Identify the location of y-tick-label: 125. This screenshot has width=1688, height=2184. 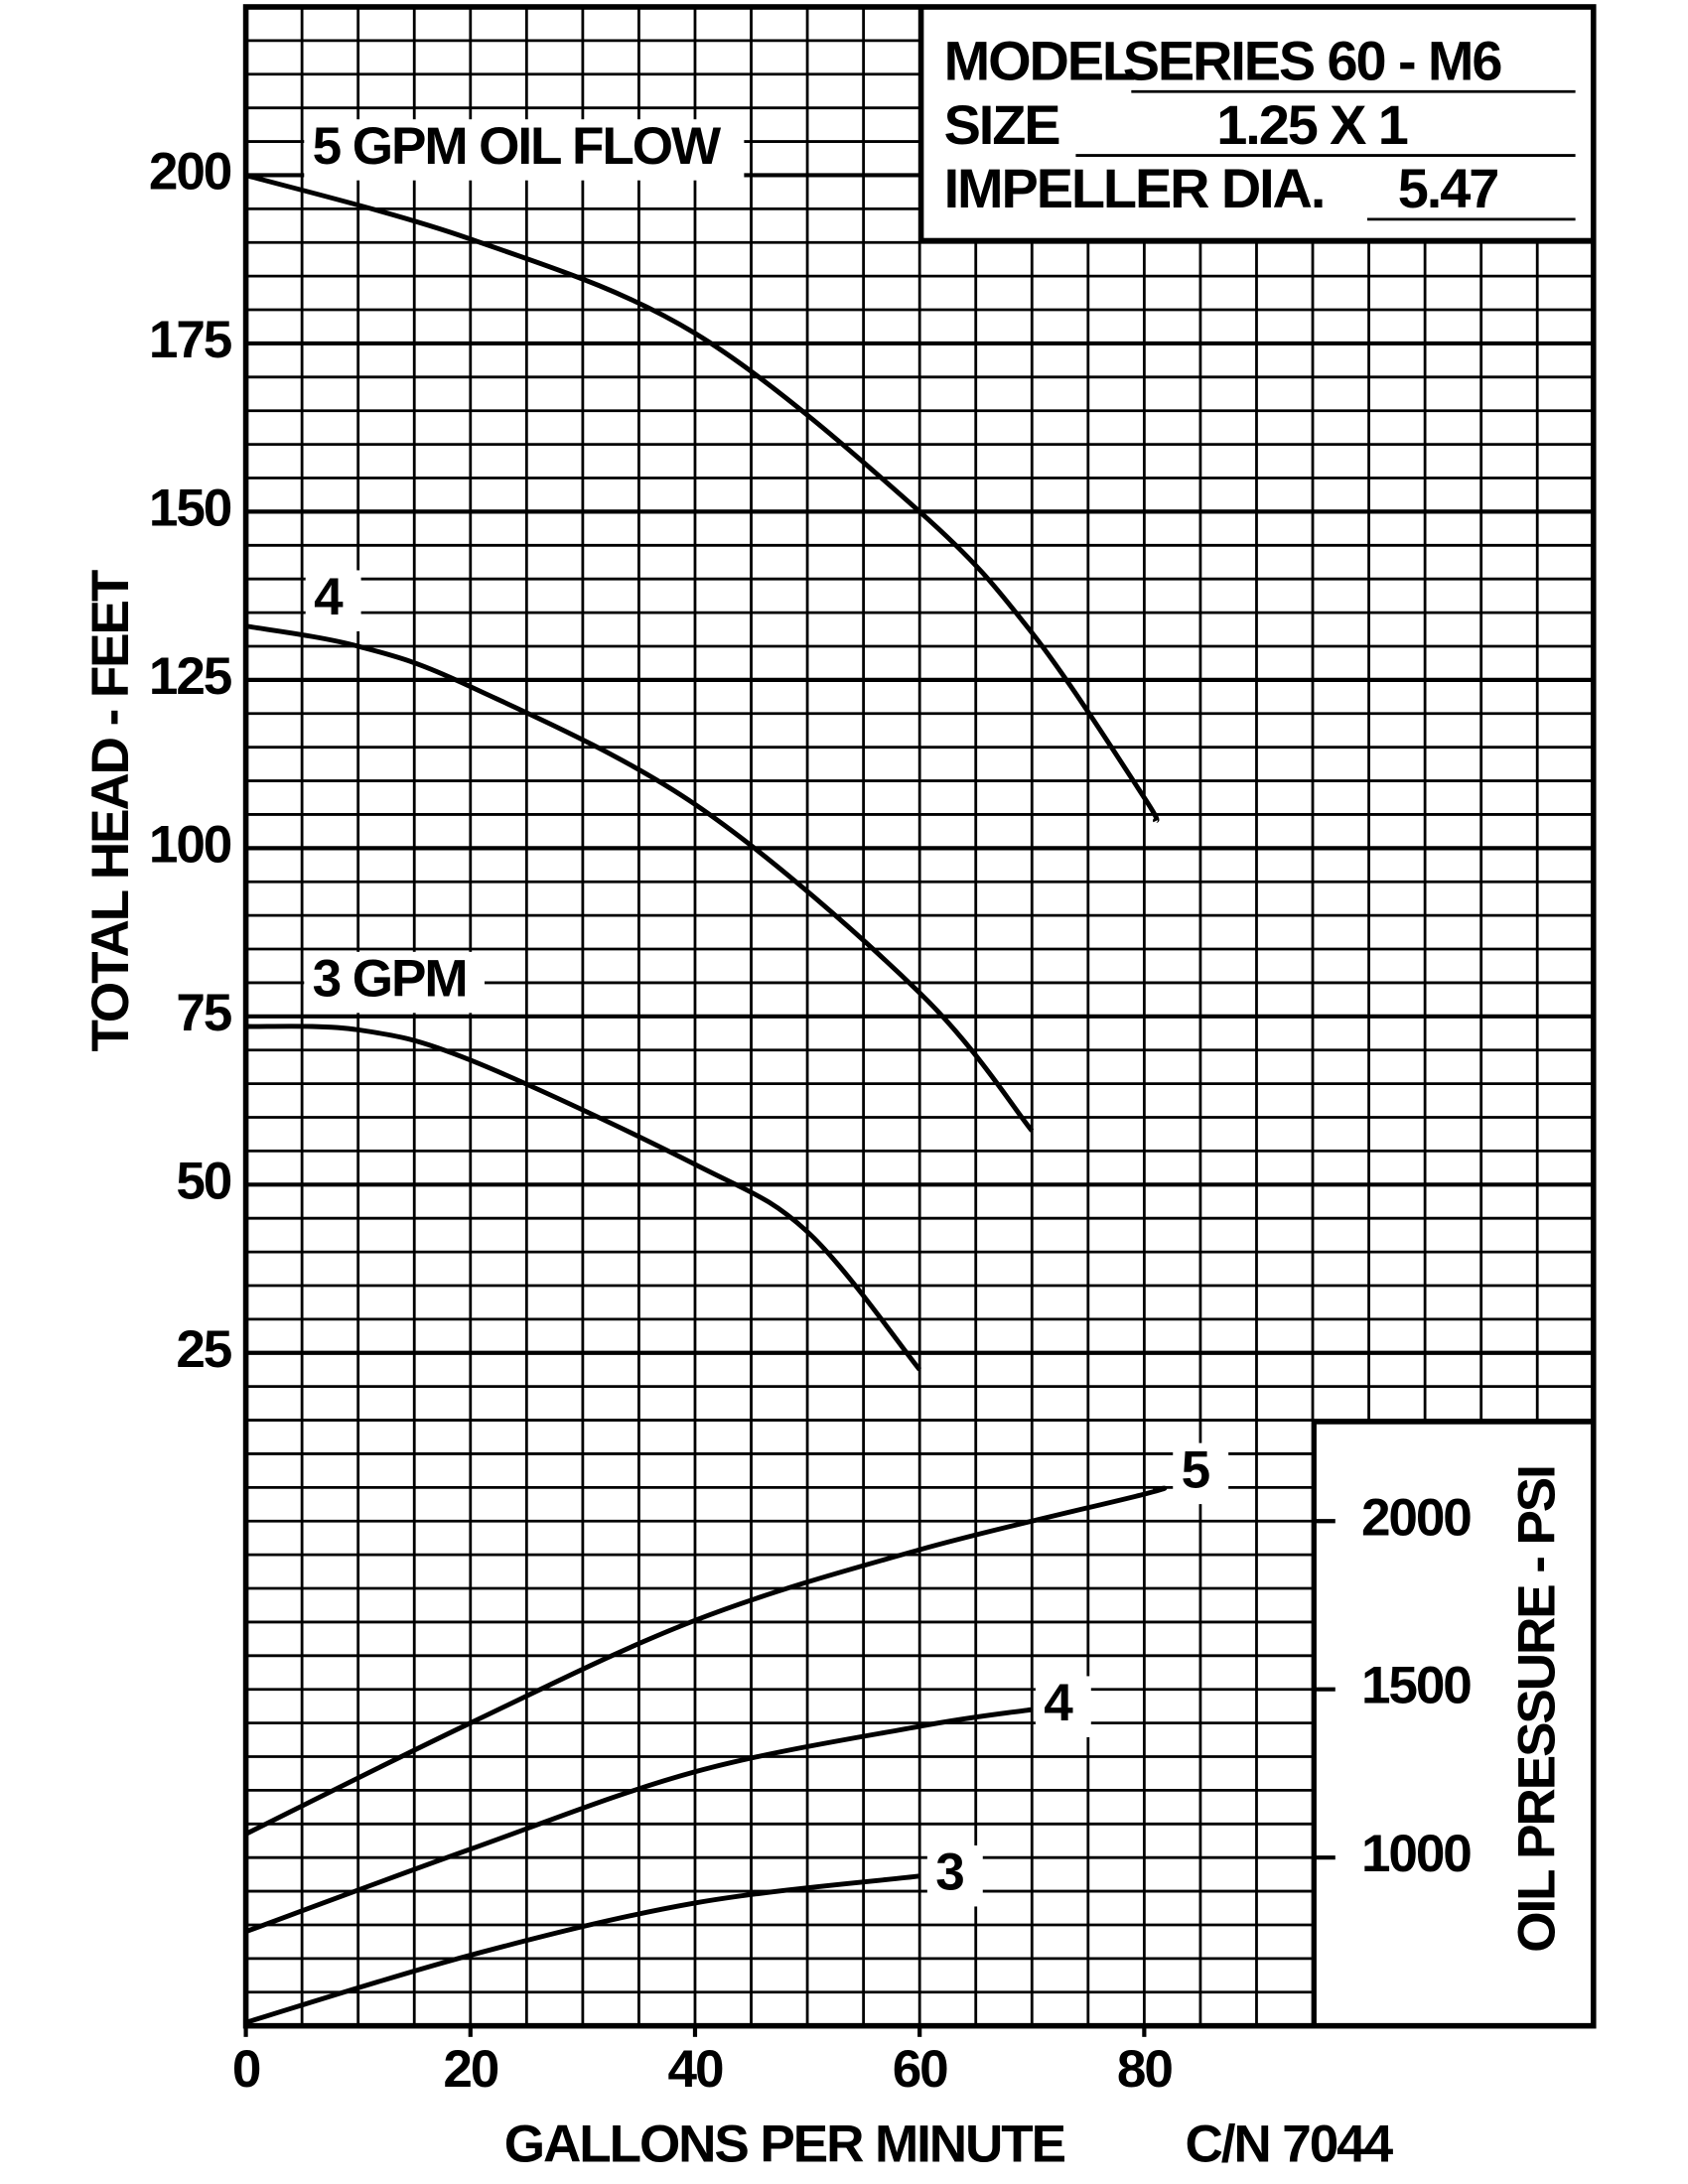
(190, 676).